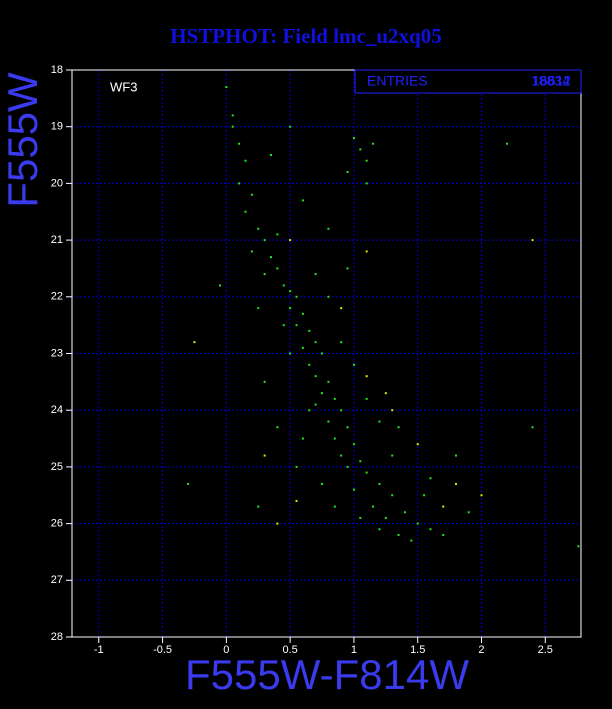 The image size is (612, 709). Describe the element at coordinates (57, 467) in the screenshot. I see `y-tick-label: 25` at that location.